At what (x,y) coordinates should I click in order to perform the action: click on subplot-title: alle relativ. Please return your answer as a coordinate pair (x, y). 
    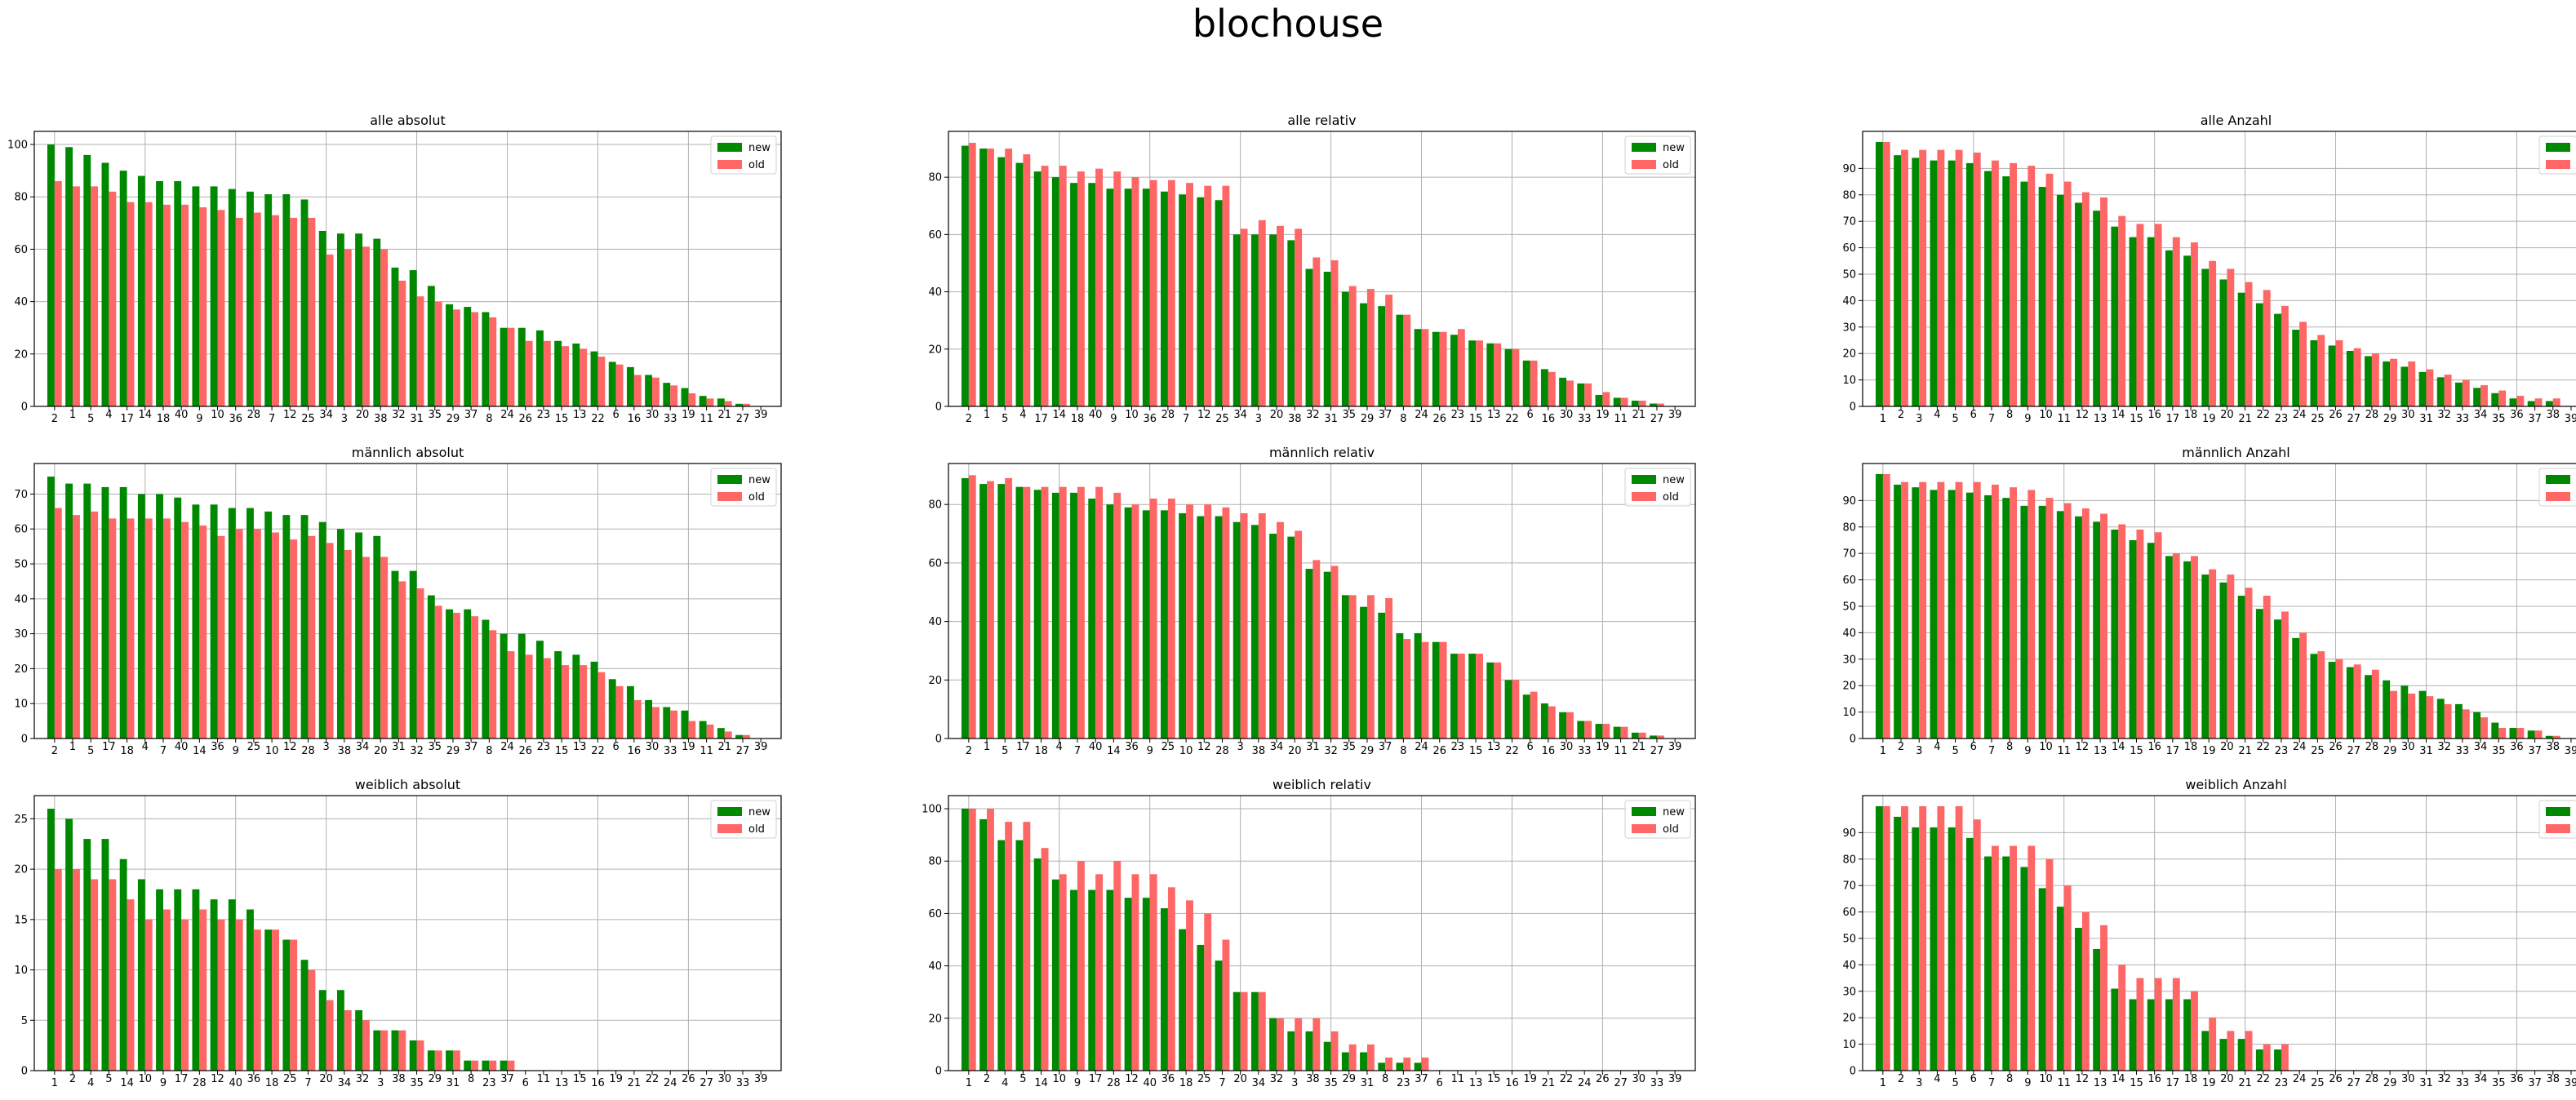
    Looking at the image, I should click on (1321, 120).